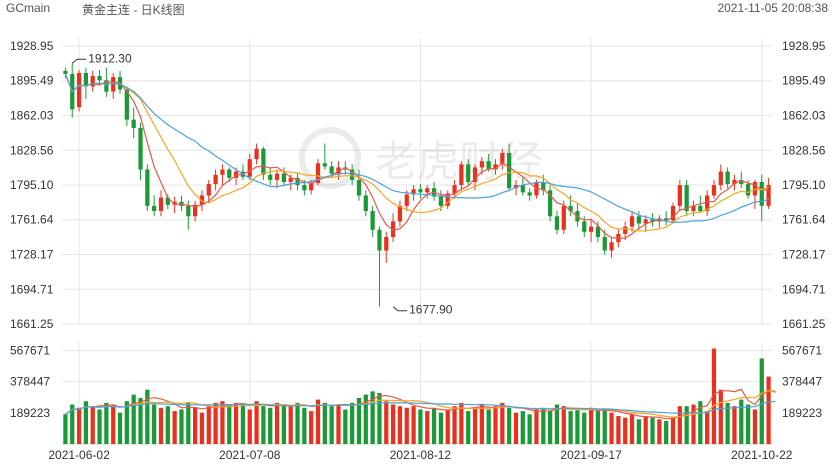  I want to click on annotation-label: 1677.90, so click(431, 310).